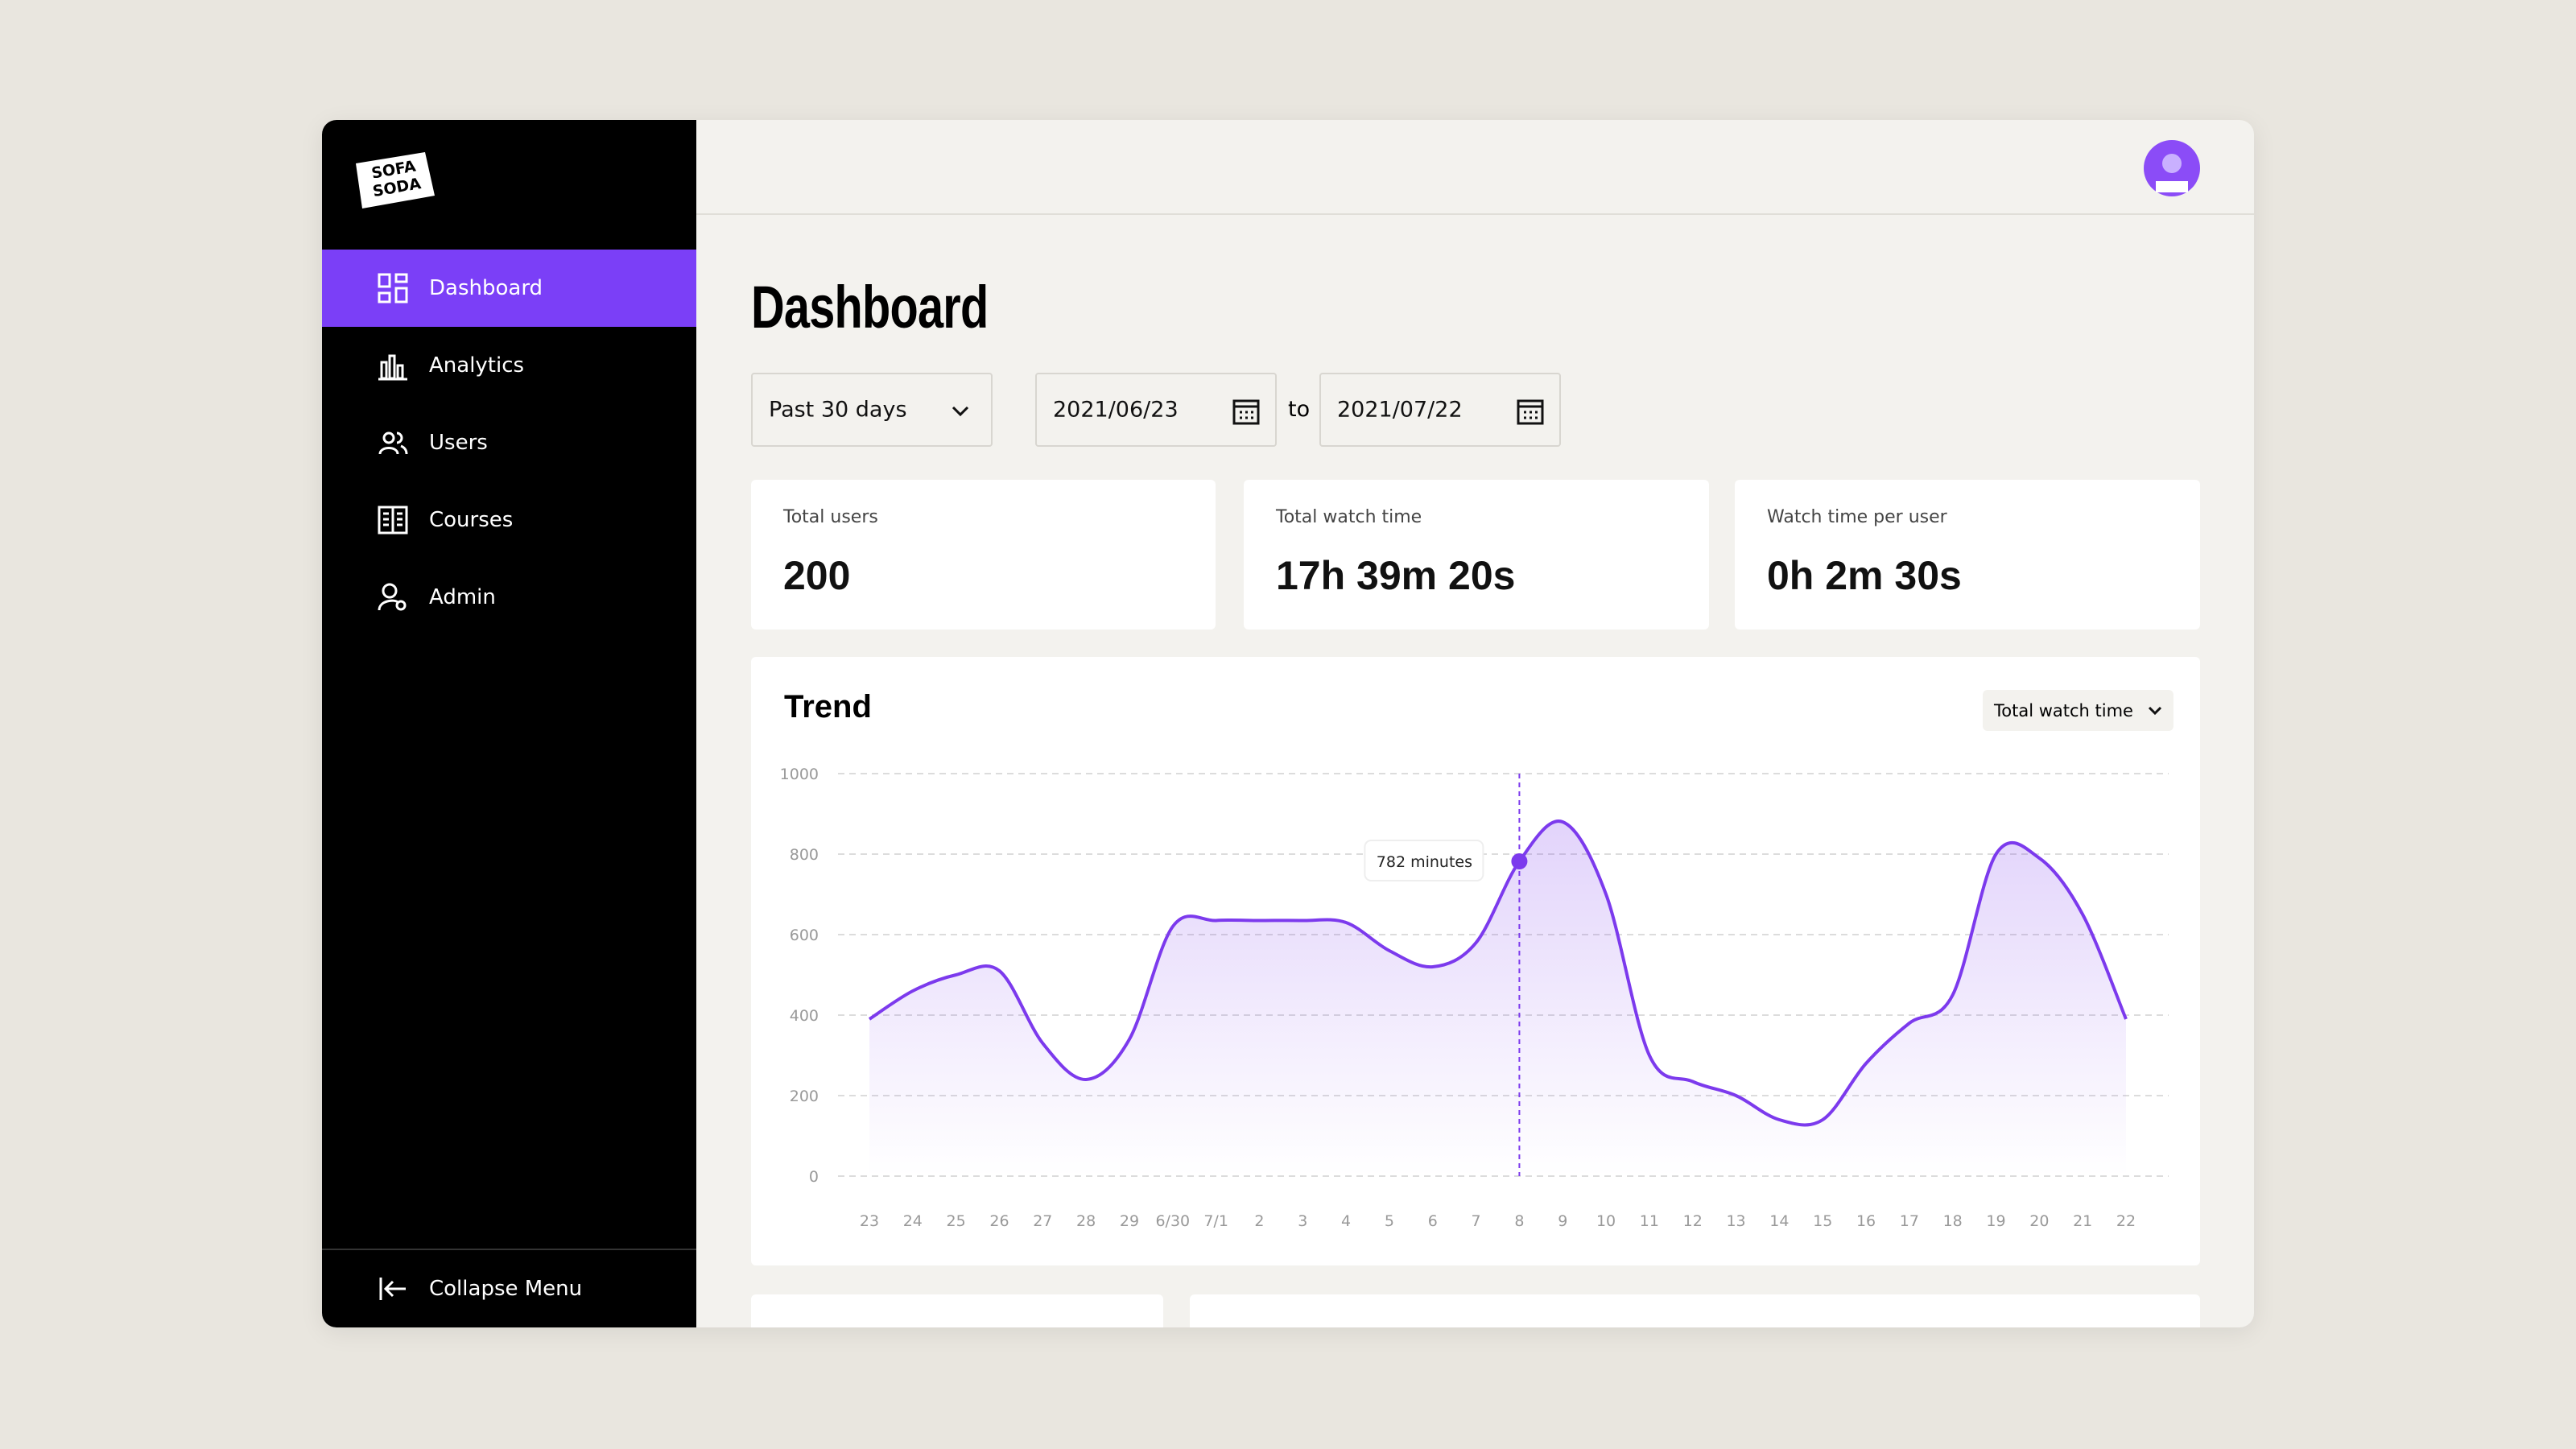 Image resolution: width=2576 pixels, height=1449 pixels. What do you see at coordinates (869, 1221) in the screenshot?
I see `x-tick-label: 23` at bounding box center [869, 1221].